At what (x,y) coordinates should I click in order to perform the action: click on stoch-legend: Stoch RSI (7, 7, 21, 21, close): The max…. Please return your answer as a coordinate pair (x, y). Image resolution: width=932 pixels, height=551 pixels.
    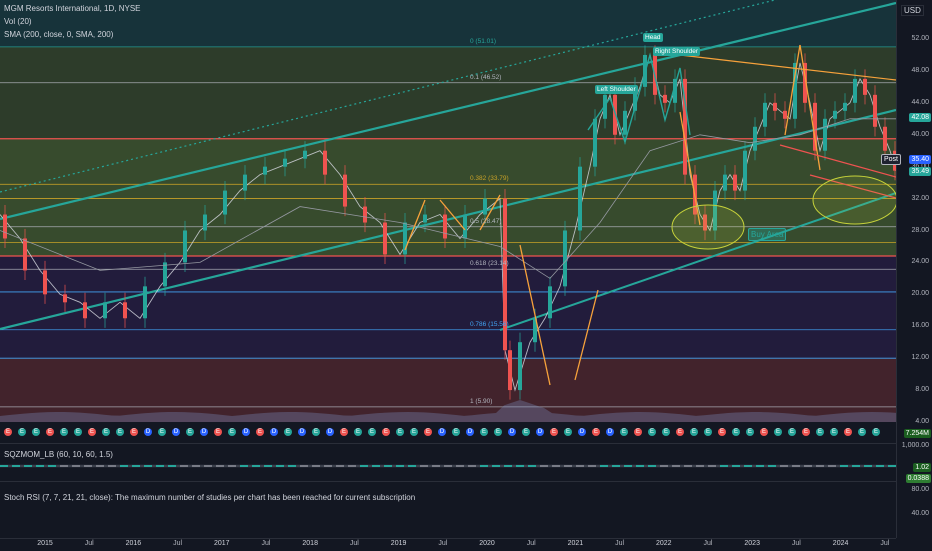
    Looking at the image, I should click on (210, 497).